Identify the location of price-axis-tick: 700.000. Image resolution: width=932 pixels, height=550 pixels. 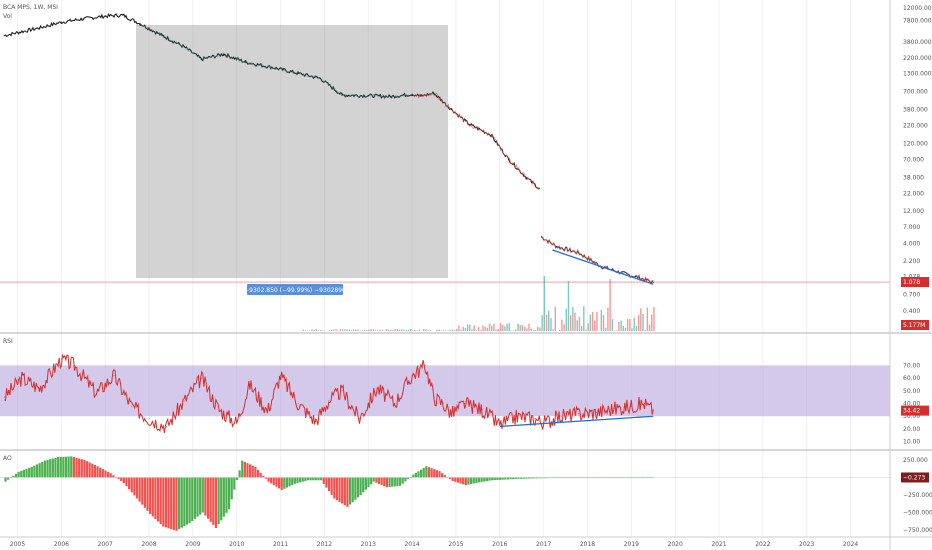
(915, 92).